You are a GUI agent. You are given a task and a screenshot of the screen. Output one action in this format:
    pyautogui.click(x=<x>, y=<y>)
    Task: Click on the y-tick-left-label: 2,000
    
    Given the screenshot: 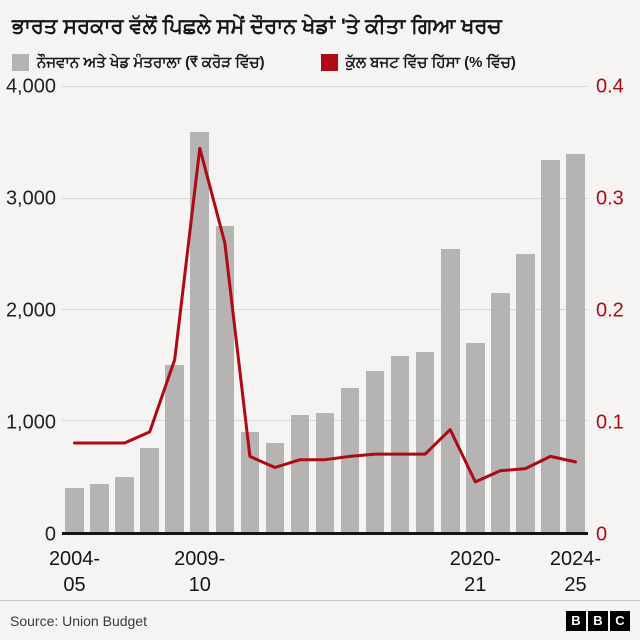 What is the action you would take?
    pyautogui.click(x=30, y=310)
    